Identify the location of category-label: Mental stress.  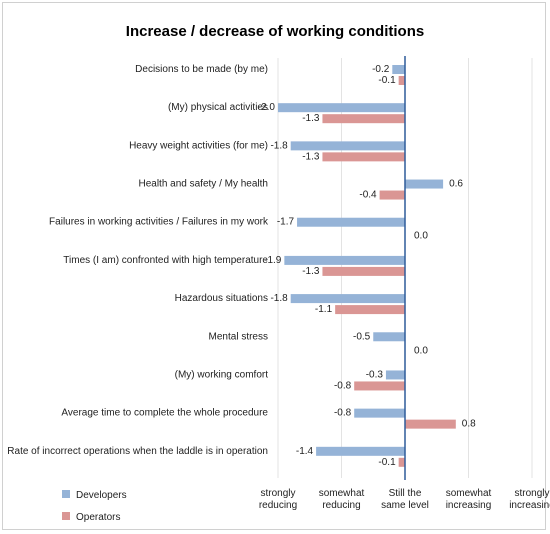
(238, 336).